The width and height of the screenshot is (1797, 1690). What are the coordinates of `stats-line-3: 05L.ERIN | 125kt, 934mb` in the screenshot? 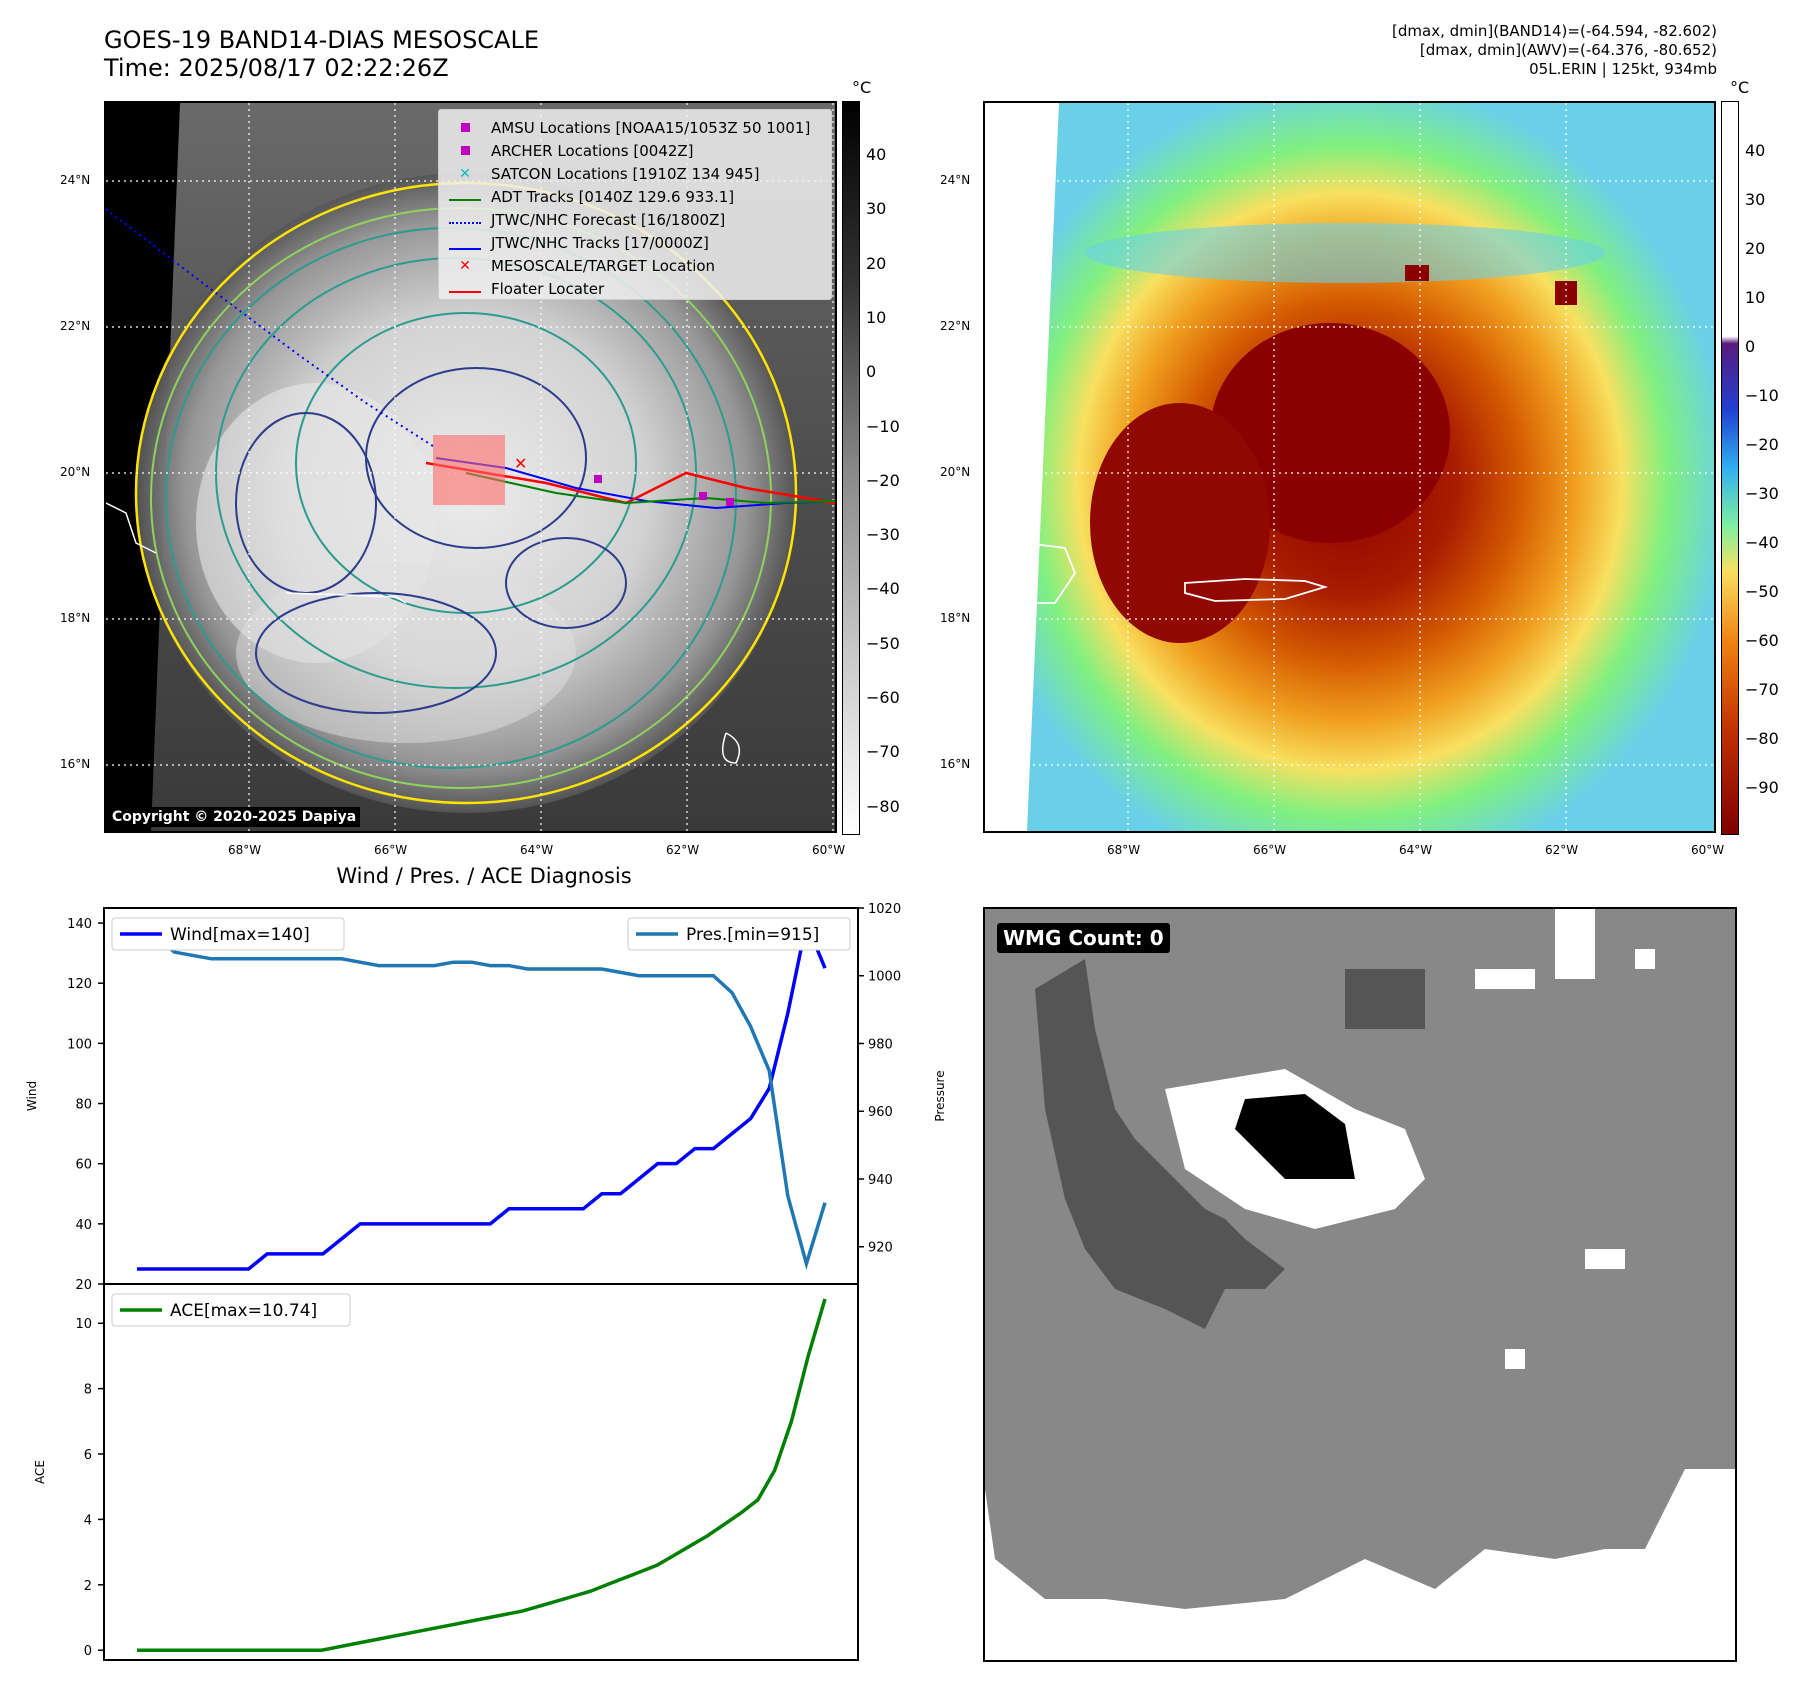 It's located at (1623, 69).